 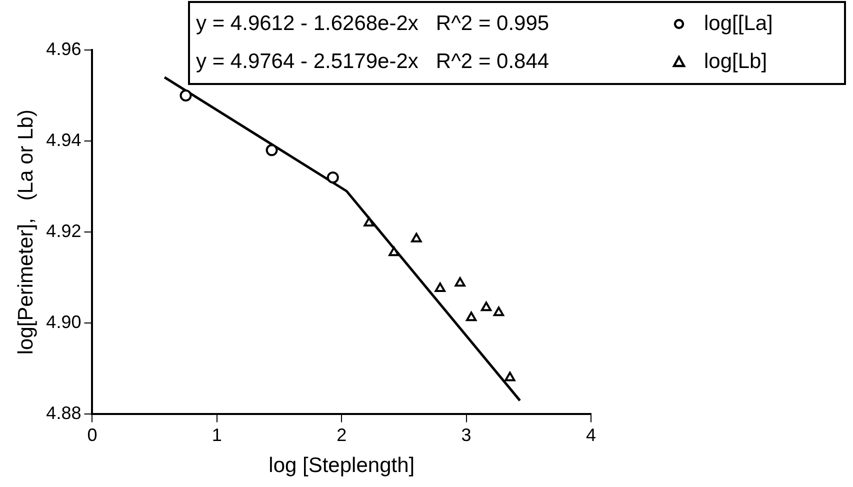 What do you see at coordinates (373, 24) in the screenshot?
I see `text: y = 4.9612 - 1.6268e-2x R^2 = 0.995` at bounding box center [373, 24].